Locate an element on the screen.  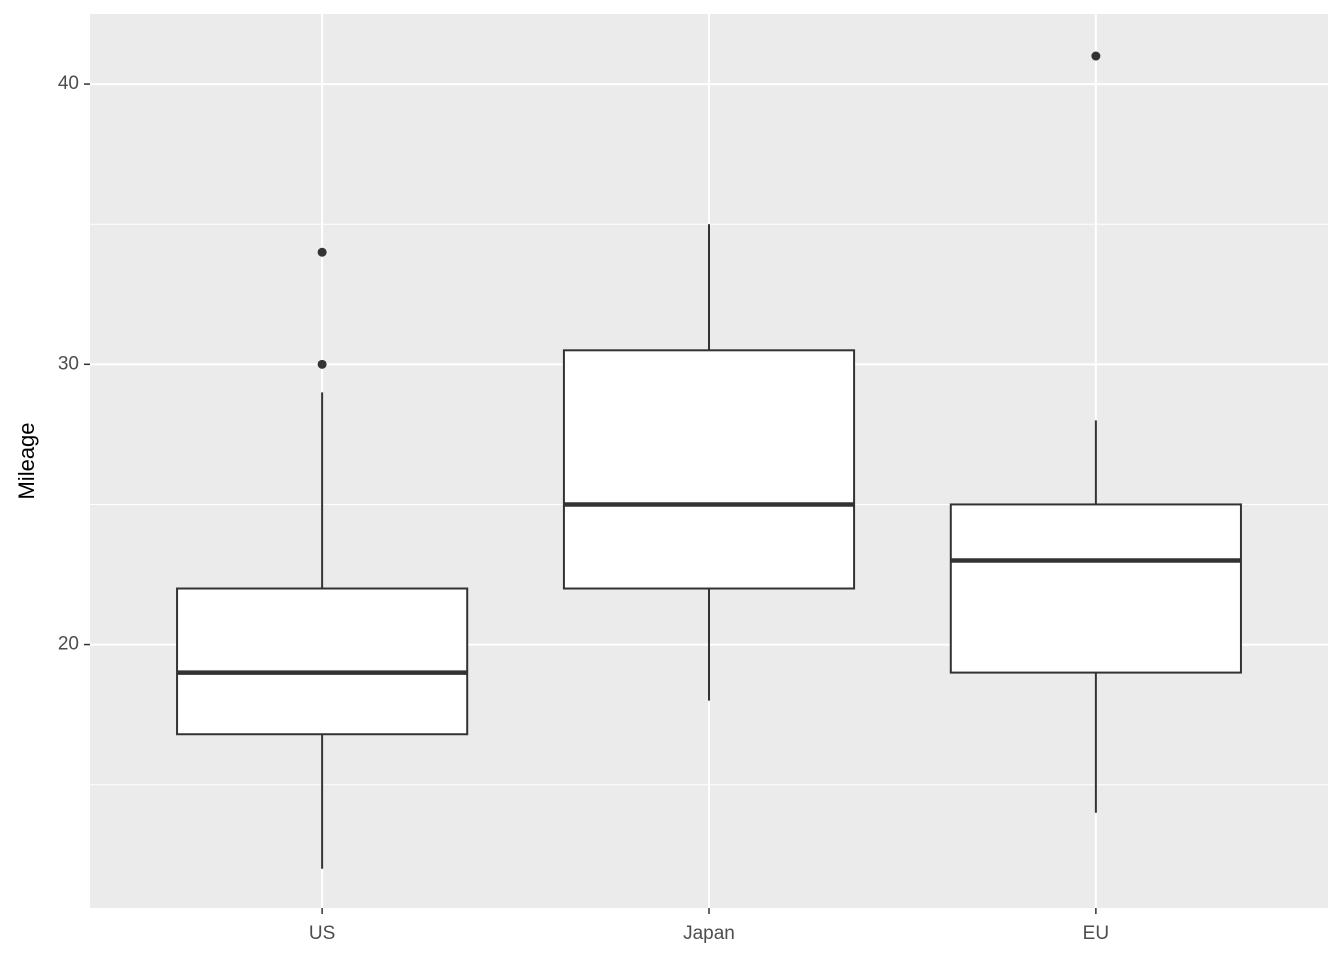
y-tick-label: 30 is located at coordinates (68, 363).